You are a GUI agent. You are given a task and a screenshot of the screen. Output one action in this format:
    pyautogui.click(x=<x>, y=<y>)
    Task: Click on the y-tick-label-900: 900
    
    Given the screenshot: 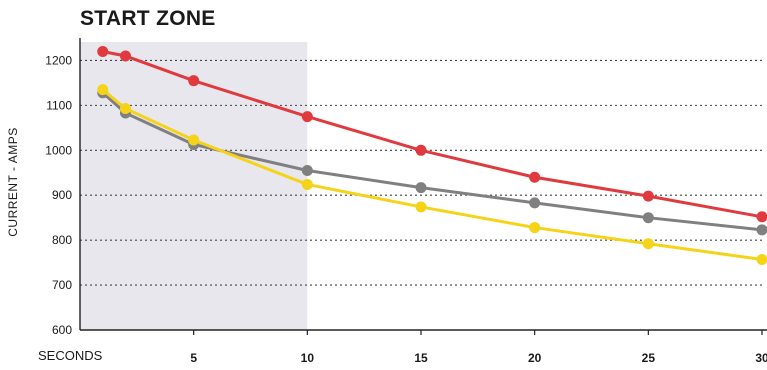 What is the action you would take?
    pyautogui.click(x=62, y=195)
    